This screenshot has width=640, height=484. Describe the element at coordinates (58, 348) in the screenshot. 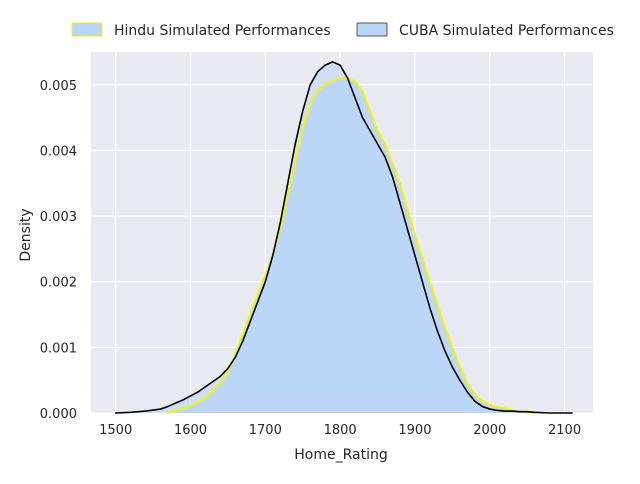

I see `y-tick-label: 0.001` at that location.